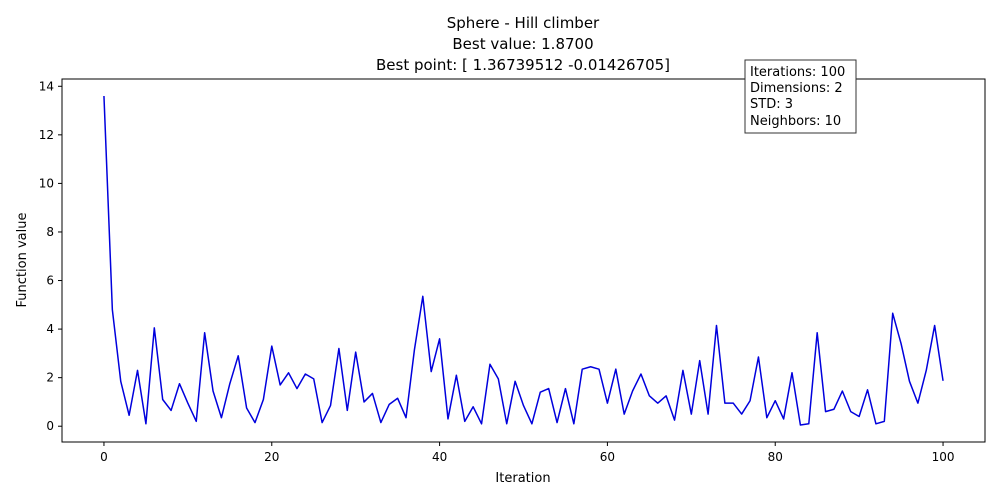 The height and width of the screenshot is (500, 1000). I want to click on info-std: STD: 3, so click(771, 104).